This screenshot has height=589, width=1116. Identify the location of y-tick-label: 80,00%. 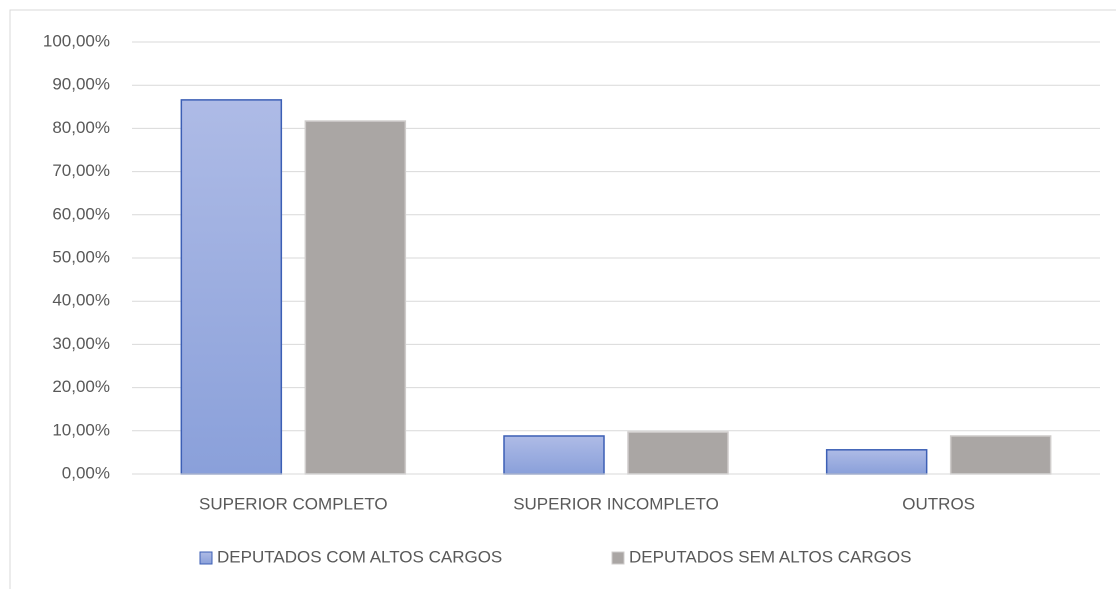
(81, 127).